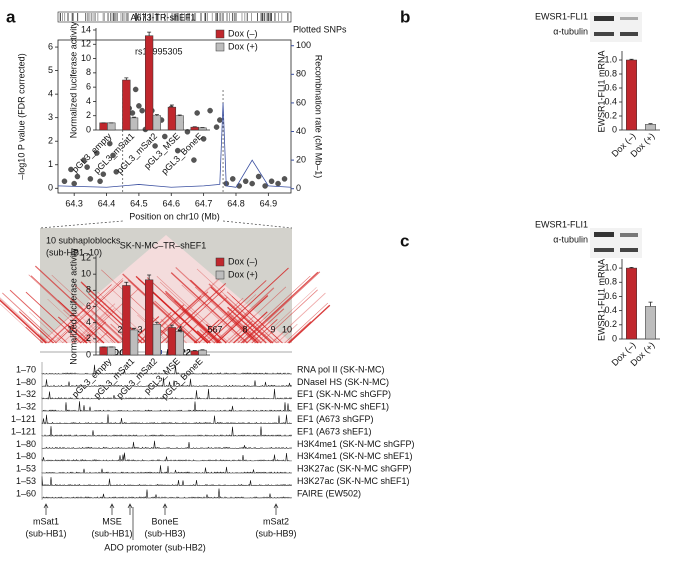  I want to click on track-range: 1–53, so click(26, 469).